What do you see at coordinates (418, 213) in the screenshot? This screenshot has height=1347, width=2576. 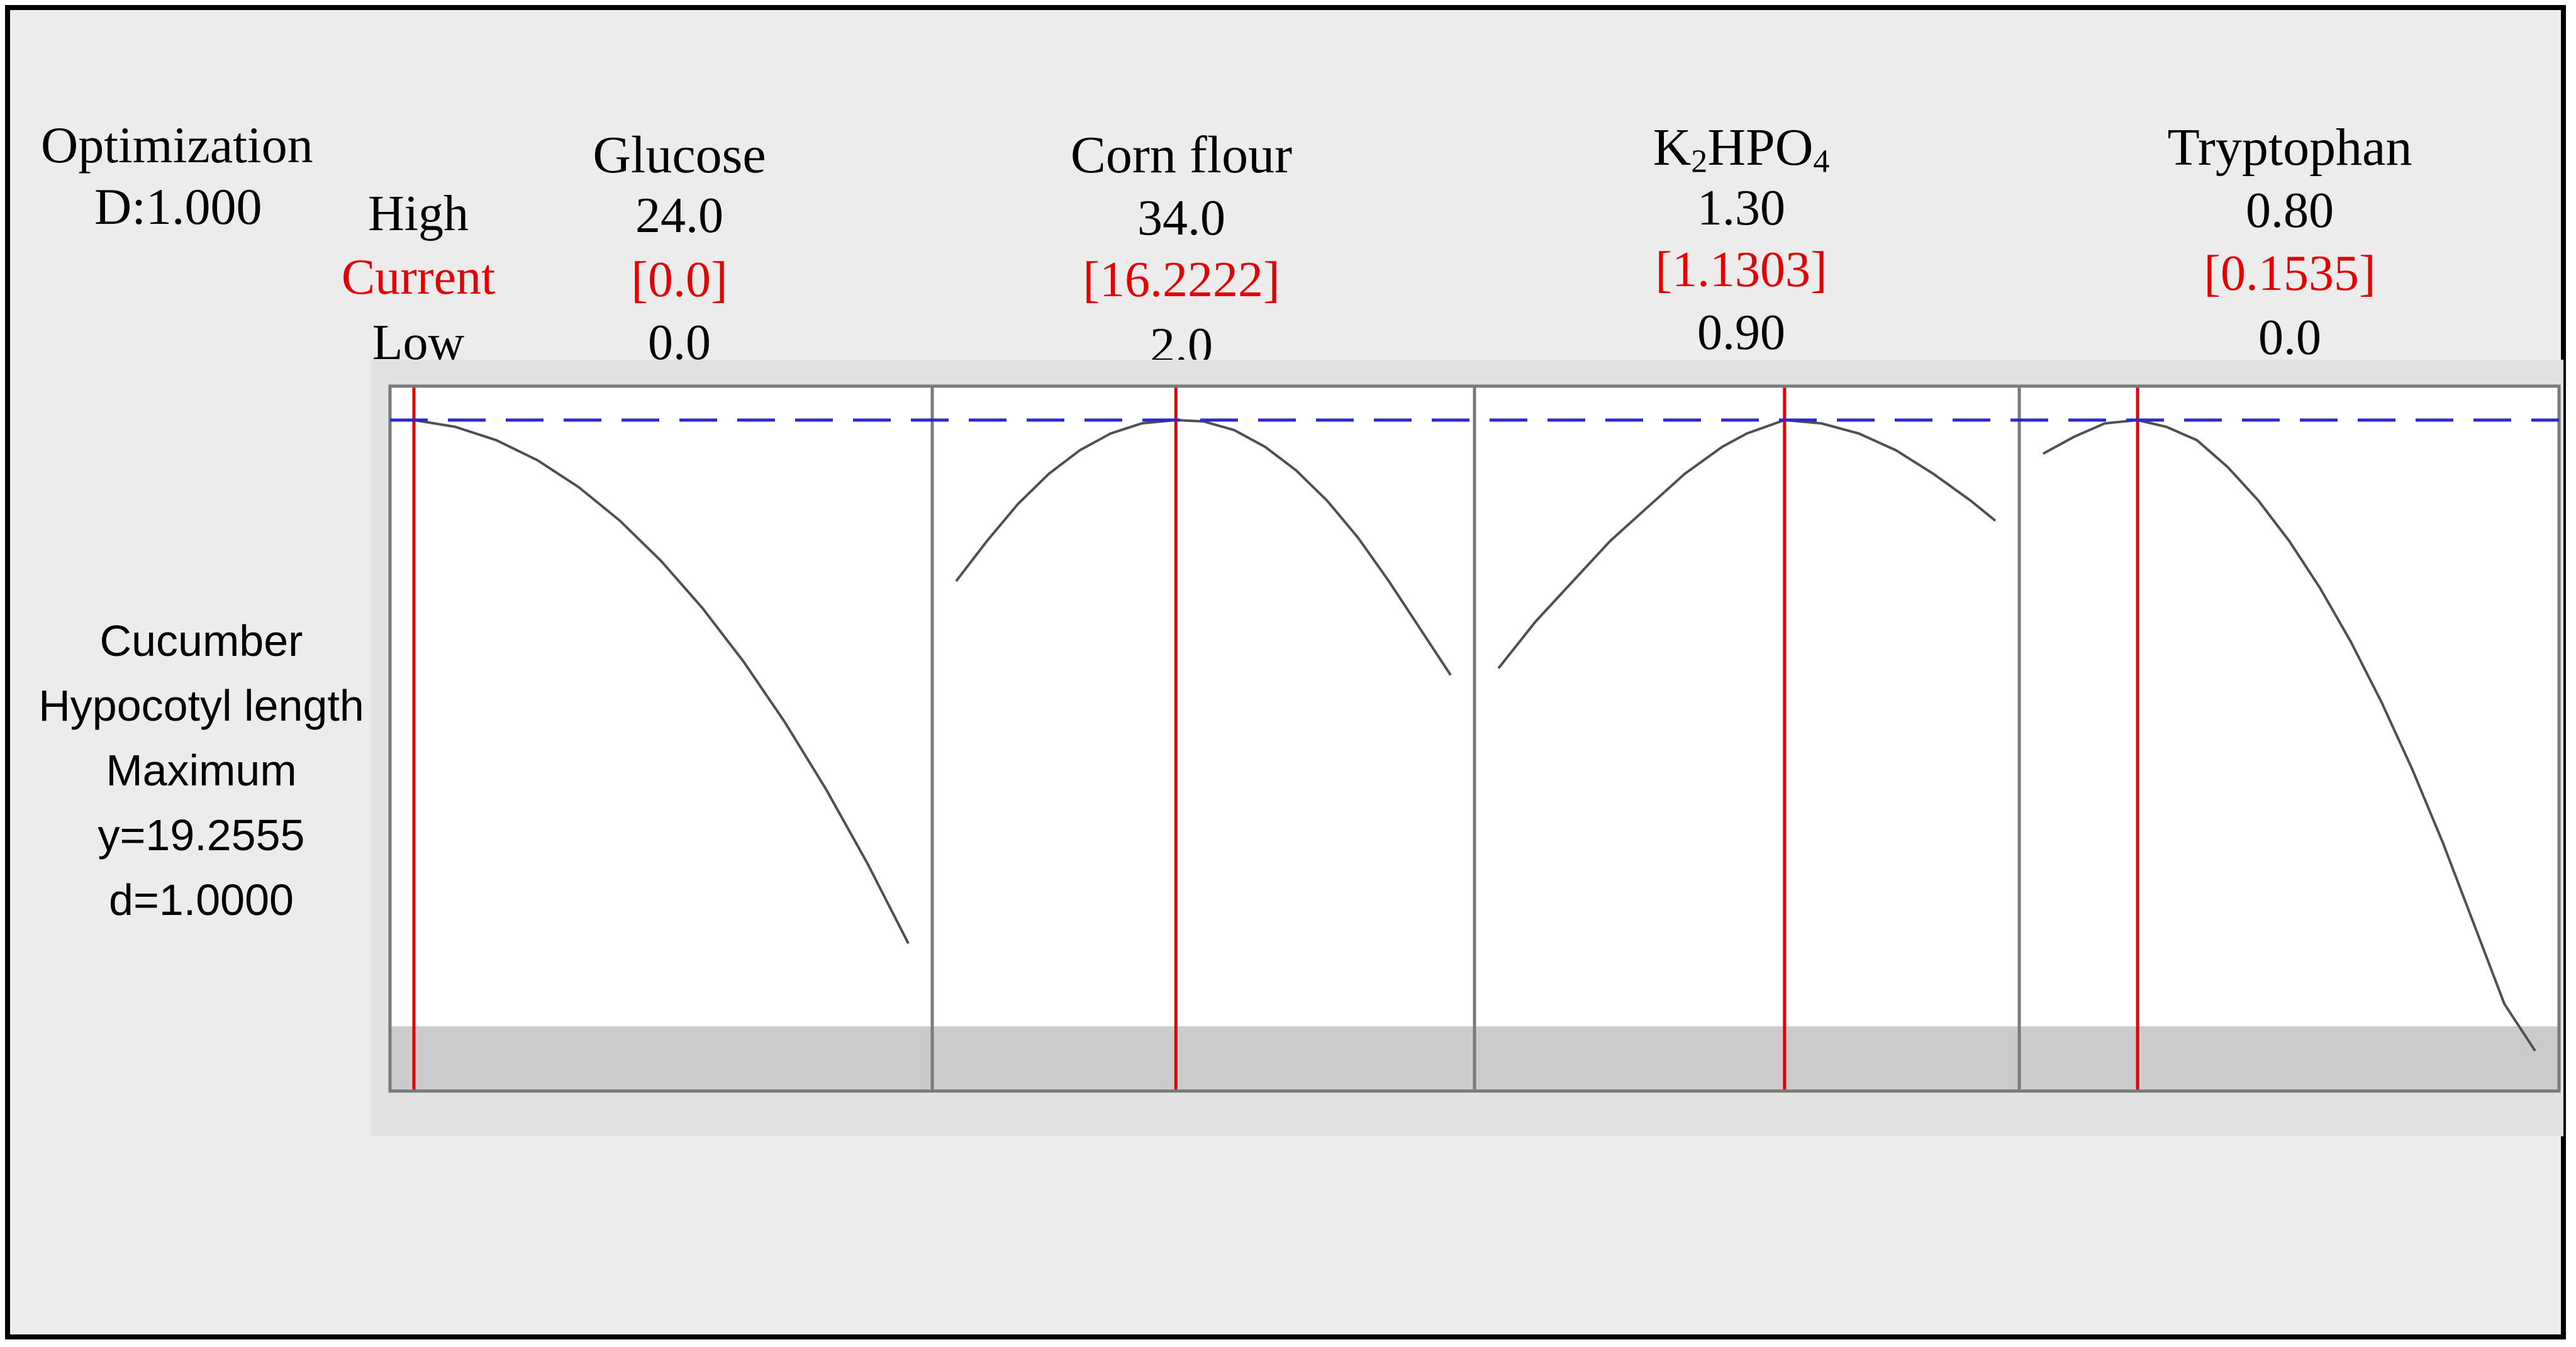 I see `row-label-high: High` at bounding box center [418, 213].